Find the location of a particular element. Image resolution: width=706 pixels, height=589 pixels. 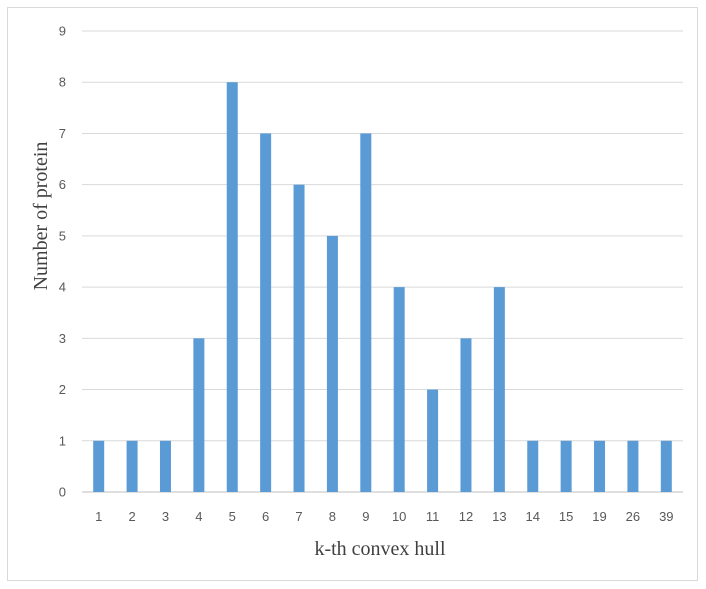

x-tick-label: 19 is located at coordinates (599, 516).